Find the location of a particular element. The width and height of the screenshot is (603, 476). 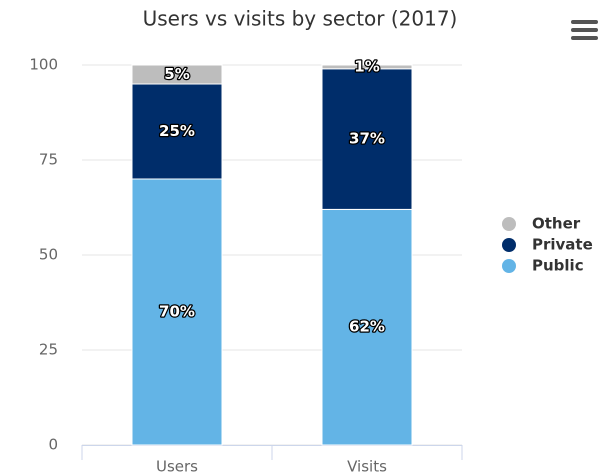

x-tick-label: Users is located at coordinates (177, 467).